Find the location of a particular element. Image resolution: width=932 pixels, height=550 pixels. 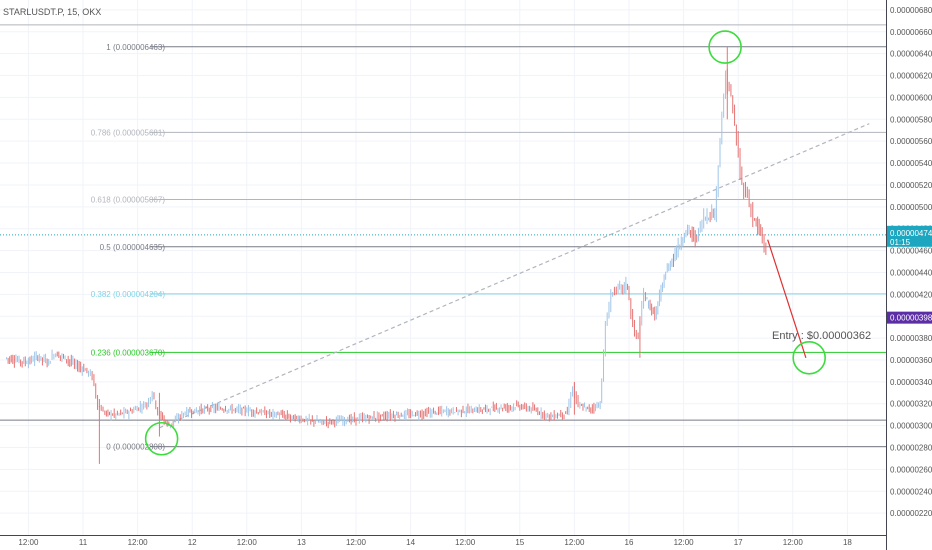

bar-countdown: 01:15 is located at coordinates (900, 242).